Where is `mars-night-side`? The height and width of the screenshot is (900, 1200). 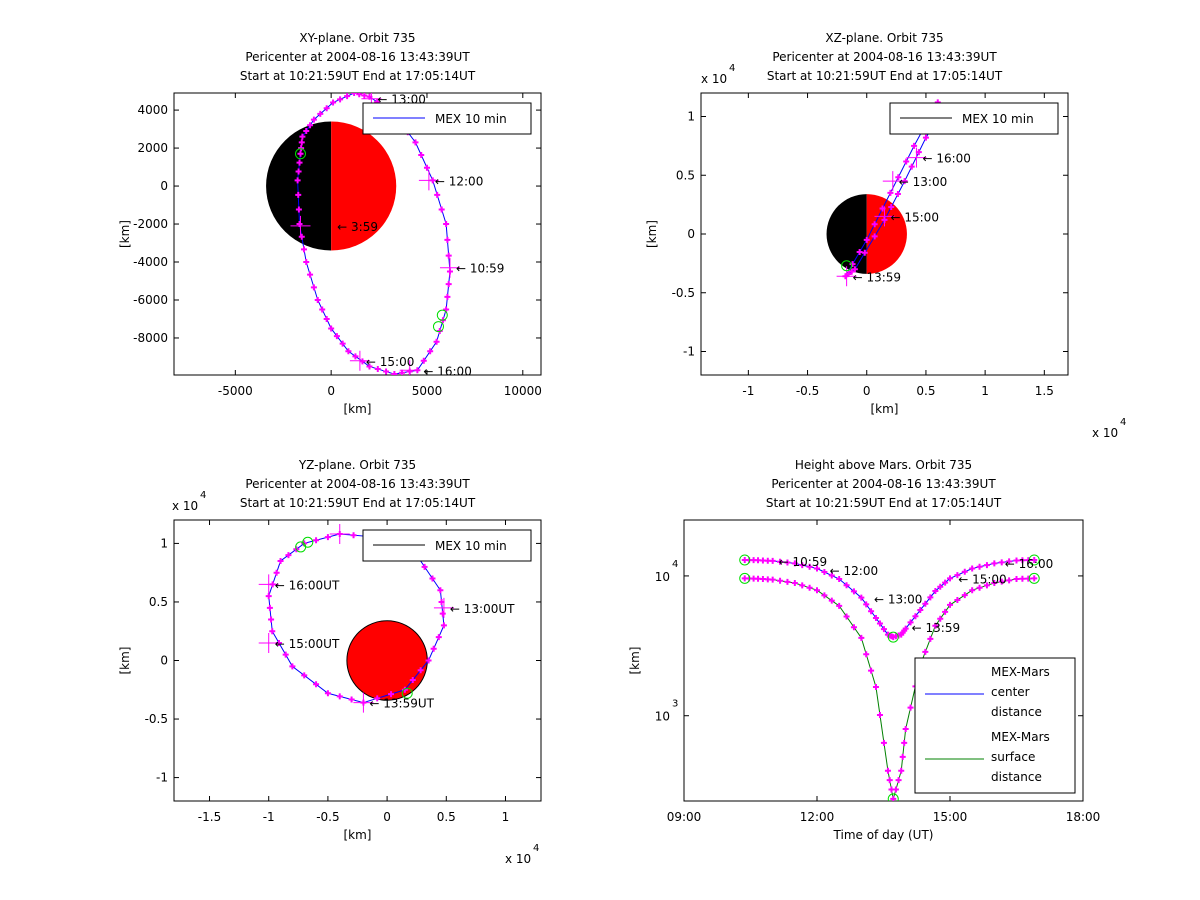 mars-night-side is located at coordinates (846, 234).